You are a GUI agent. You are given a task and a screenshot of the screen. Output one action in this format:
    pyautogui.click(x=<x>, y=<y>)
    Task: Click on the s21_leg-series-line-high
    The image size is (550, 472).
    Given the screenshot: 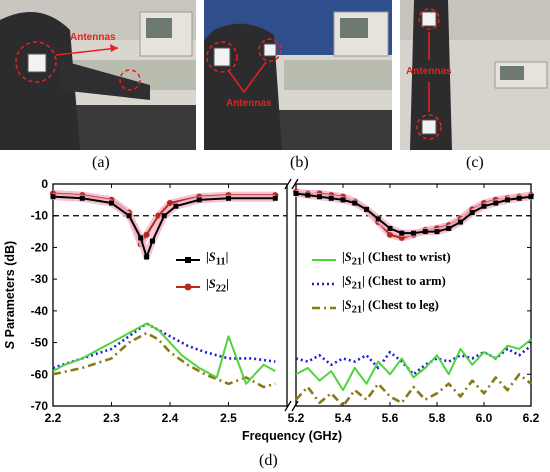 What is the action you would take?
    pyautogui.click(x=413, y=390)
    